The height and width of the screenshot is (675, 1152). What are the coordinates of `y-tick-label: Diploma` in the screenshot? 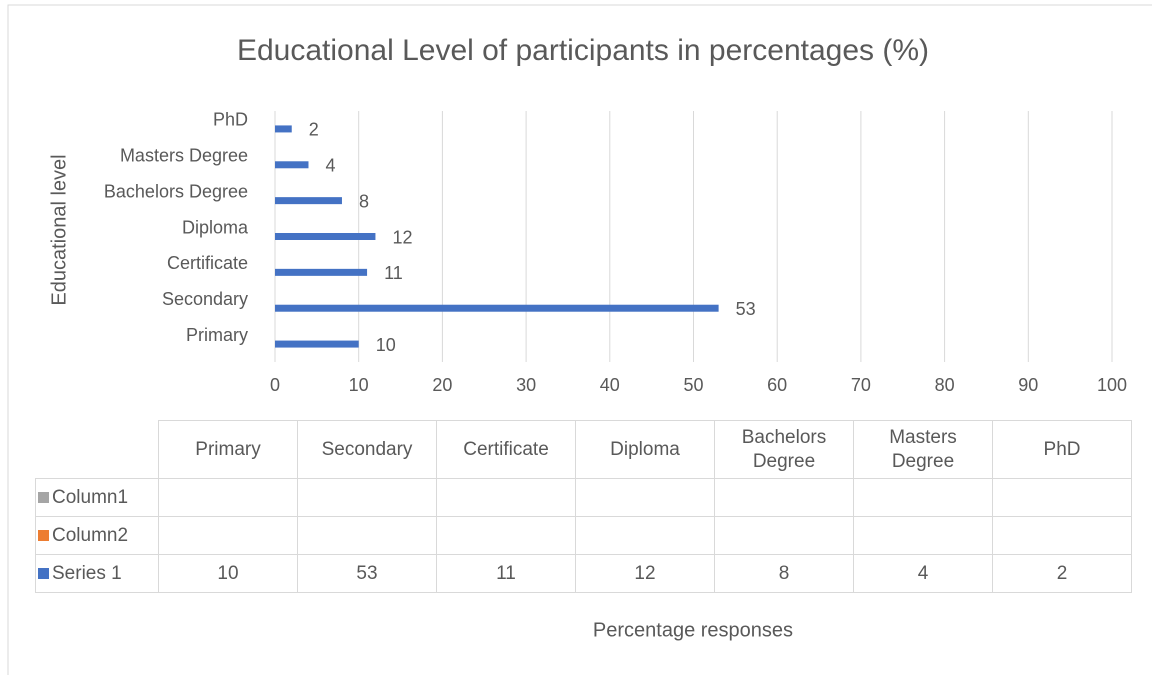 It's located at (215, 227).